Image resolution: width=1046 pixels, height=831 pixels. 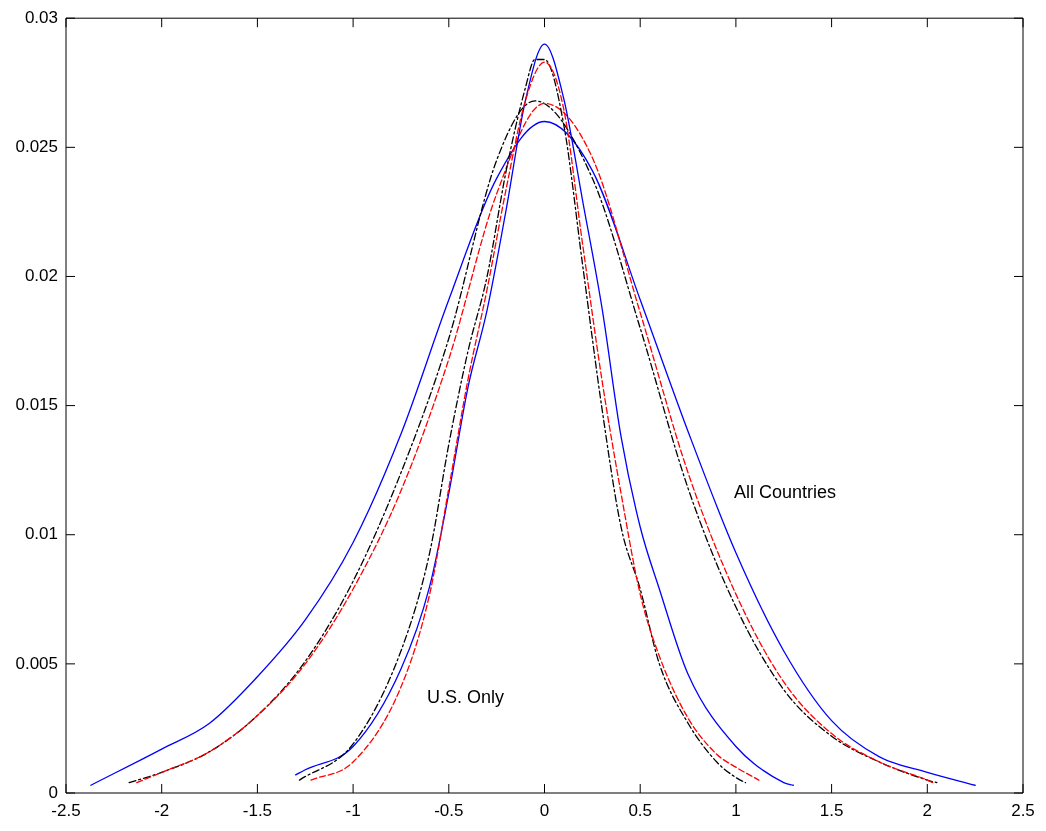 I want to click on x-tick-label: -2, so click(x=162, y=810).